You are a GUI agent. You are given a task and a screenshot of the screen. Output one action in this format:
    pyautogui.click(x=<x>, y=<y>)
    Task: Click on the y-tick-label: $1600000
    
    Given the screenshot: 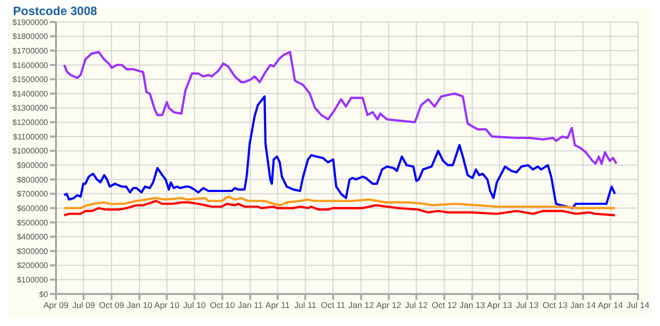 What is the action you would take?
    pyautogui.click(x=30, y=65)
    